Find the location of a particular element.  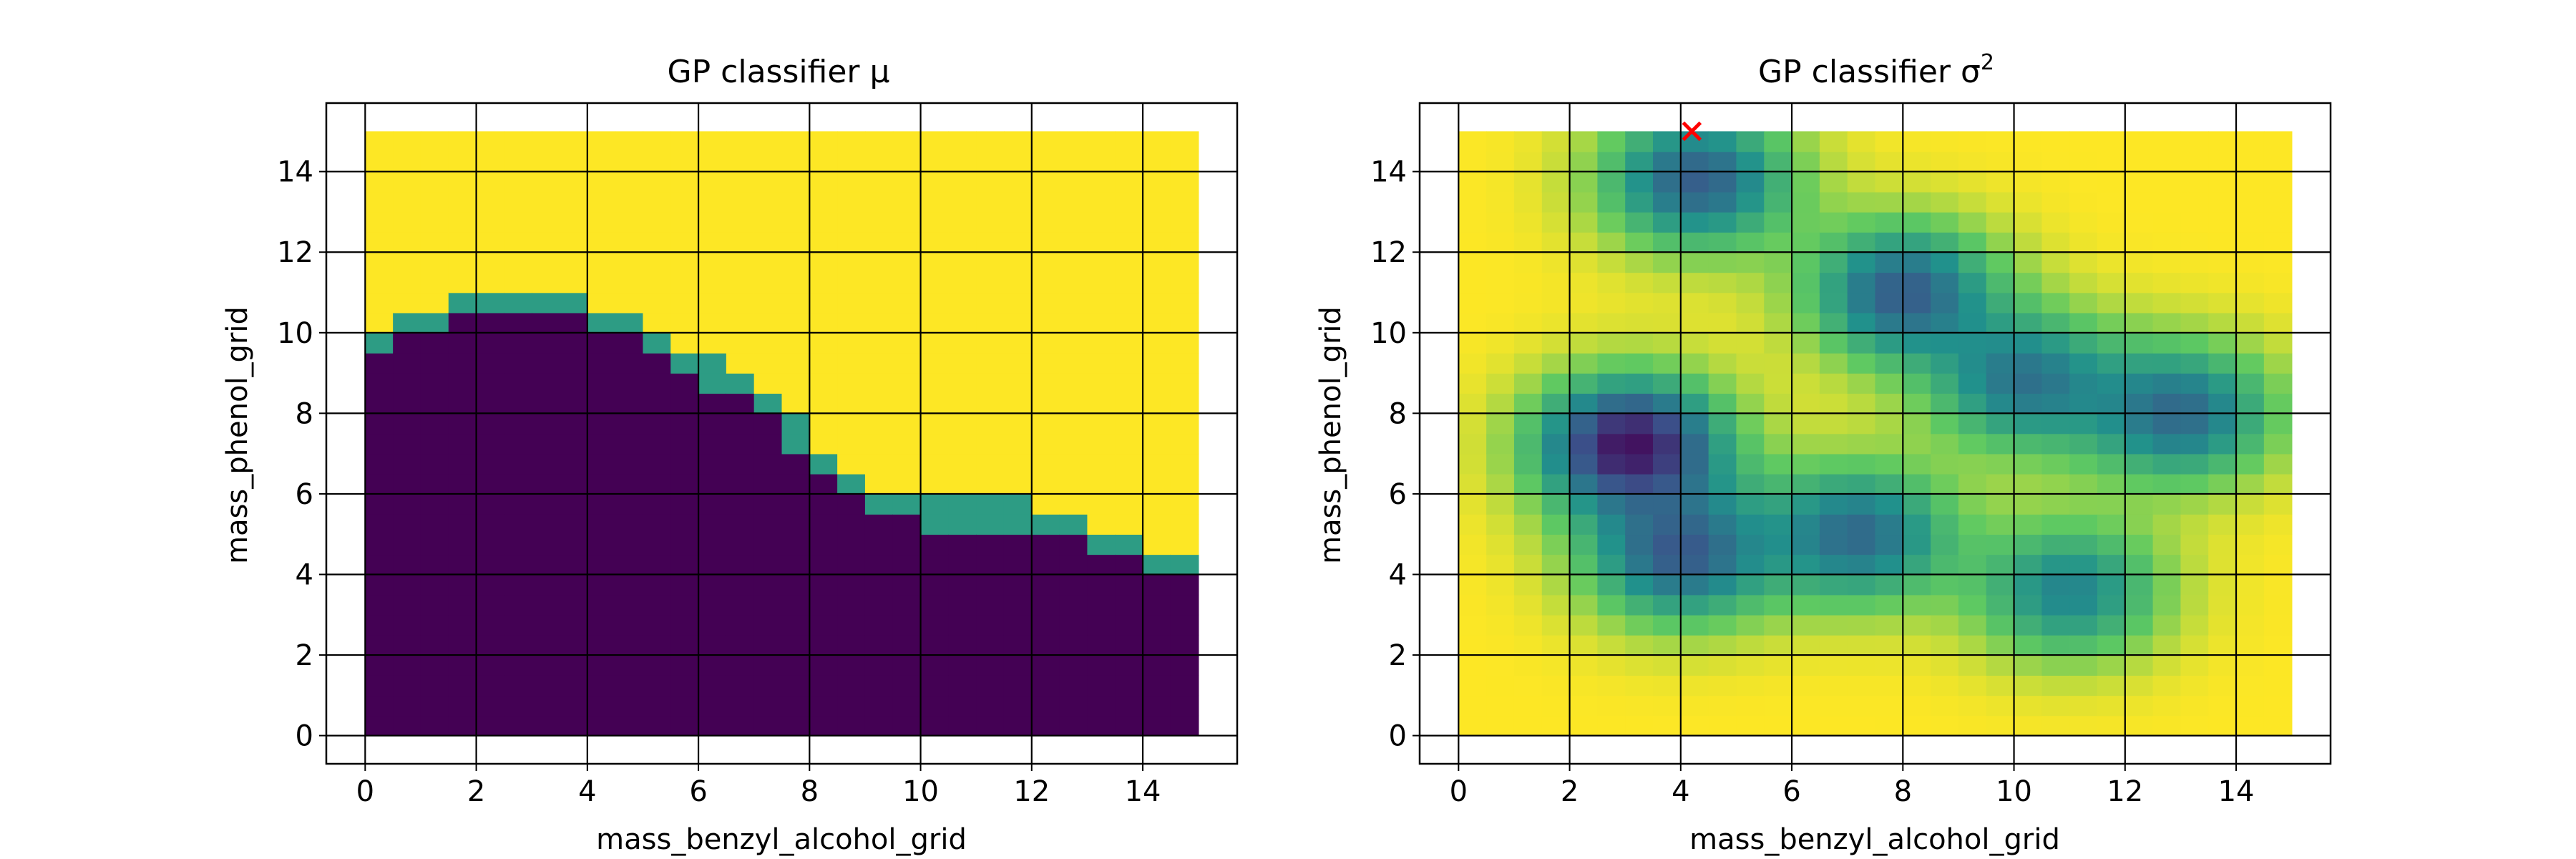

y-tick-label: 2 is located at coordinates (1398, 655).